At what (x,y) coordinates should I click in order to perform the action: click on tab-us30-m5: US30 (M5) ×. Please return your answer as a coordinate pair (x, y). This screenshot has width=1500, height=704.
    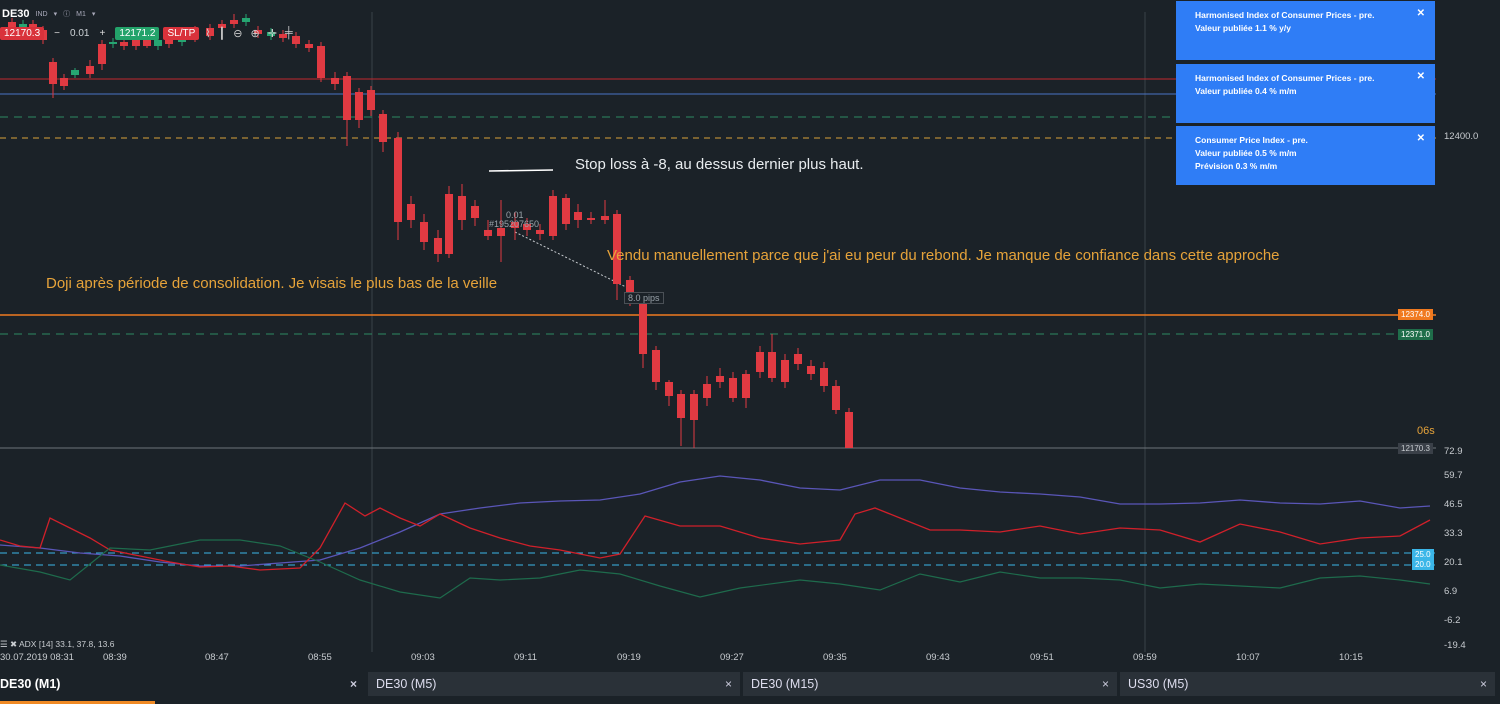
    Looking at the image, I should click on (1307, 684).